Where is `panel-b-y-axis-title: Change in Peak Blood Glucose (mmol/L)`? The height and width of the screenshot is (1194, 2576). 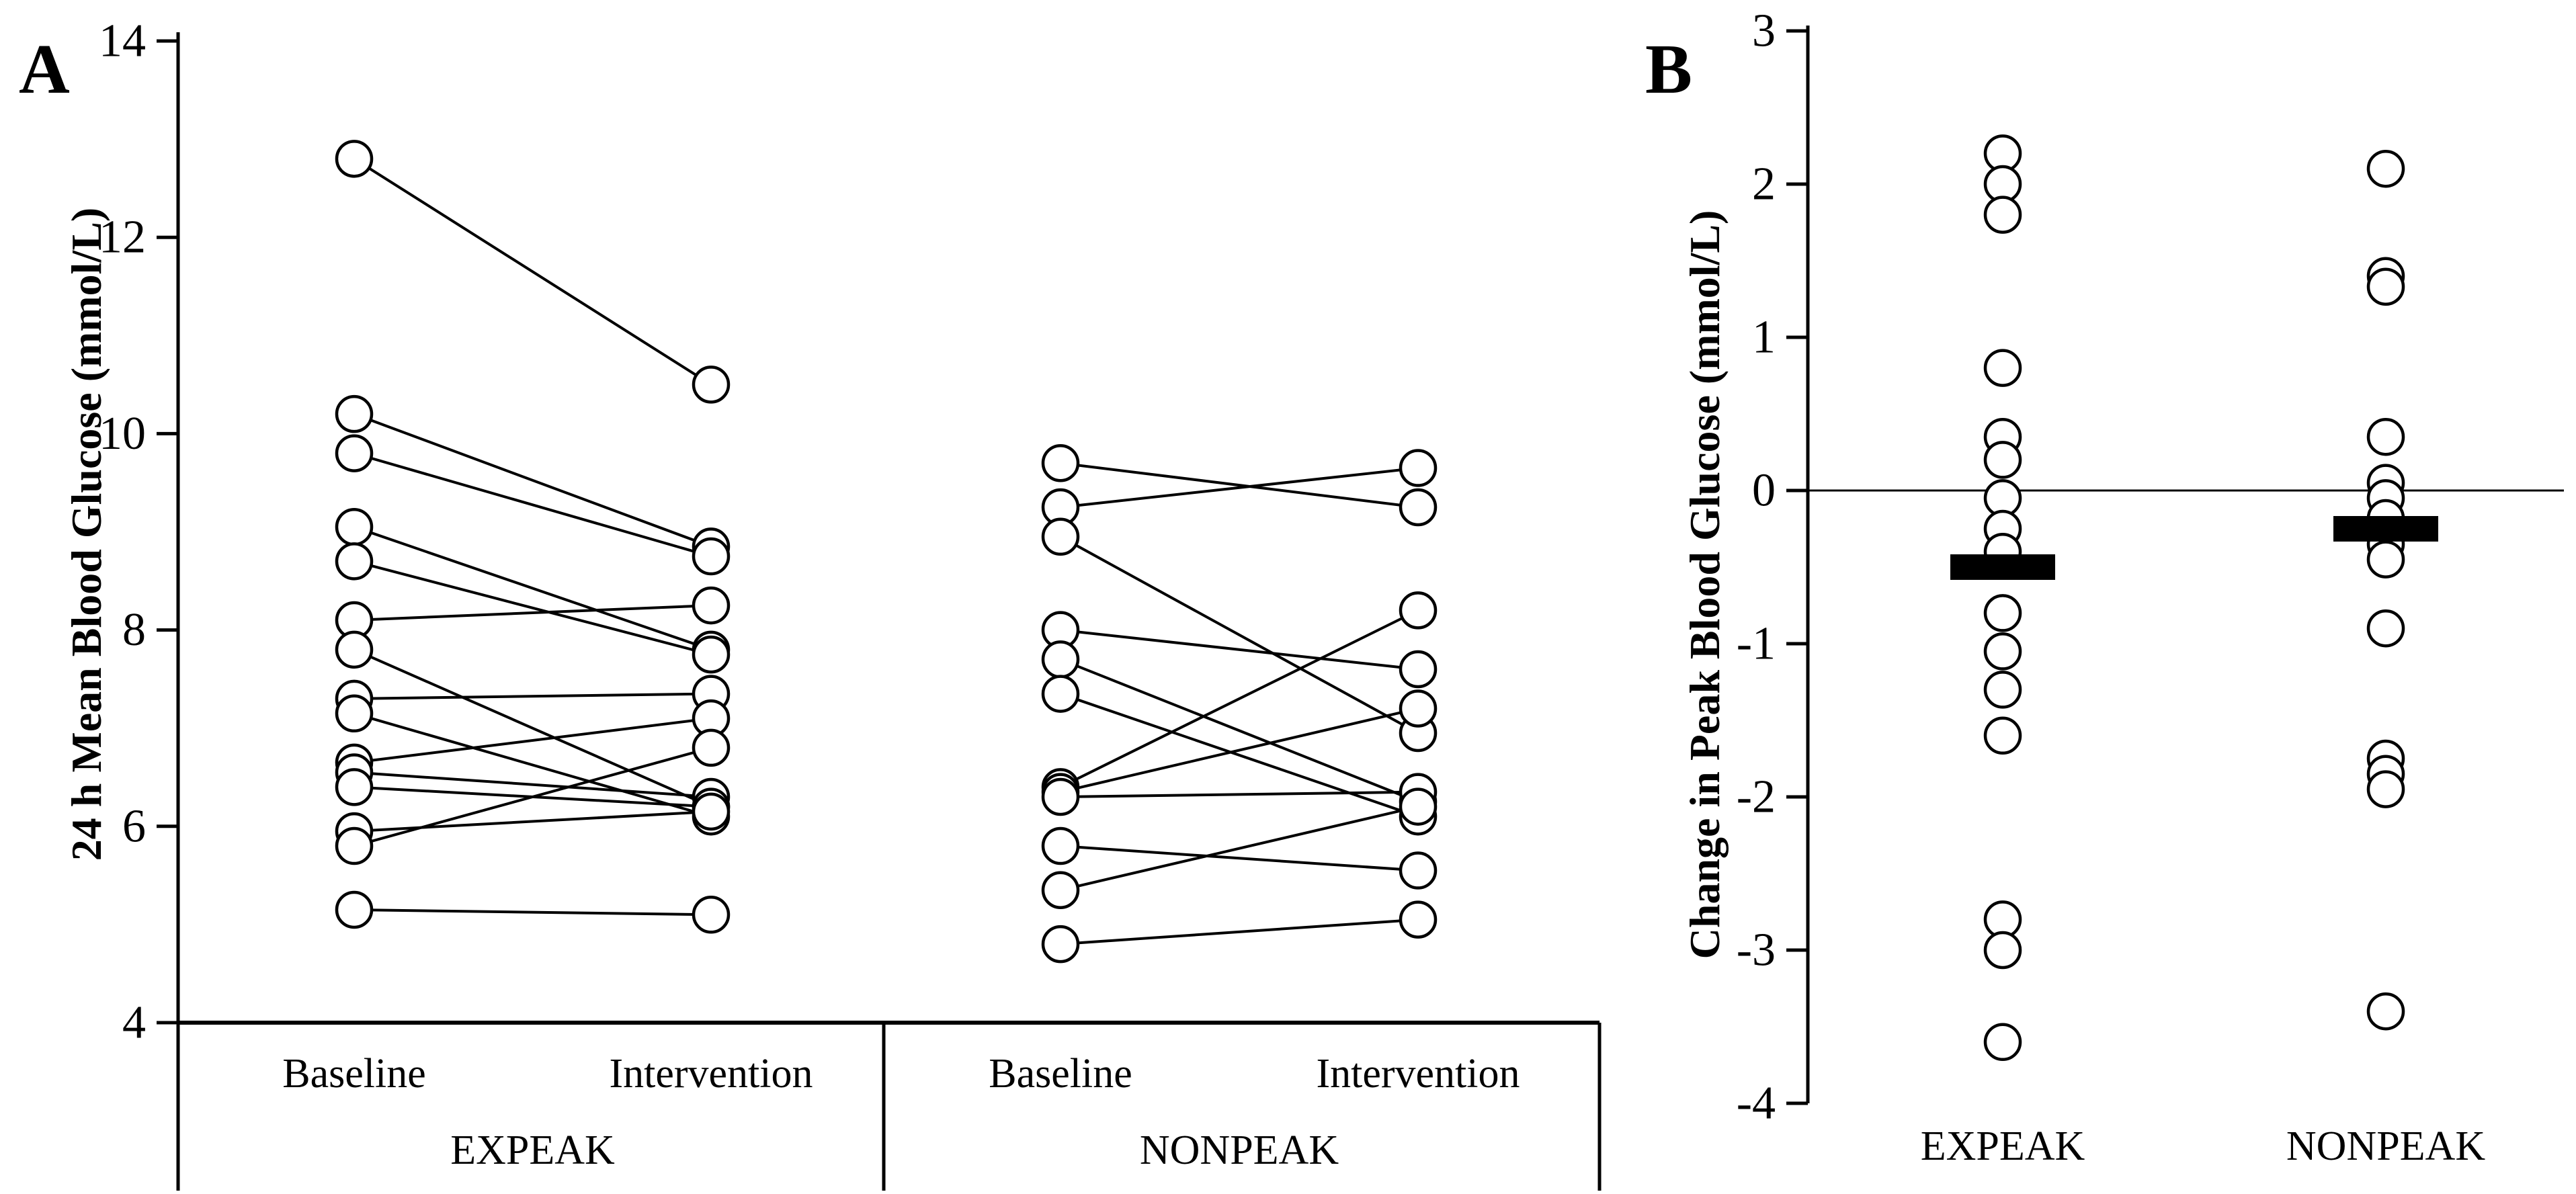
panel-b-y-axis-title: Change in Peak Blood Glucose (mmol/L) is located at coordinates (1705, 585).